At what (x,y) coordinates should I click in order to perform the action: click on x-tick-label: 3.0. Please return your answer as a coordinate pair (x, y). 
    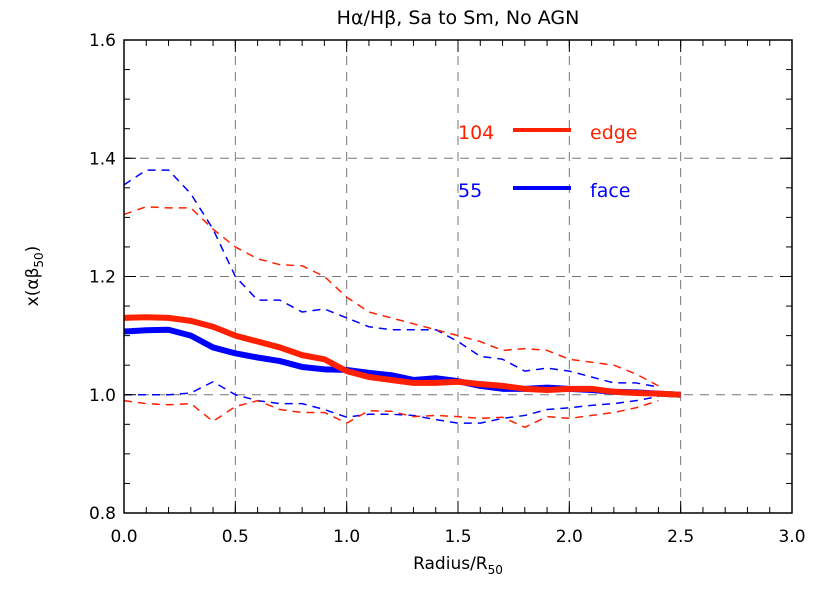
    Looking at the image, I should click on (791, 537).